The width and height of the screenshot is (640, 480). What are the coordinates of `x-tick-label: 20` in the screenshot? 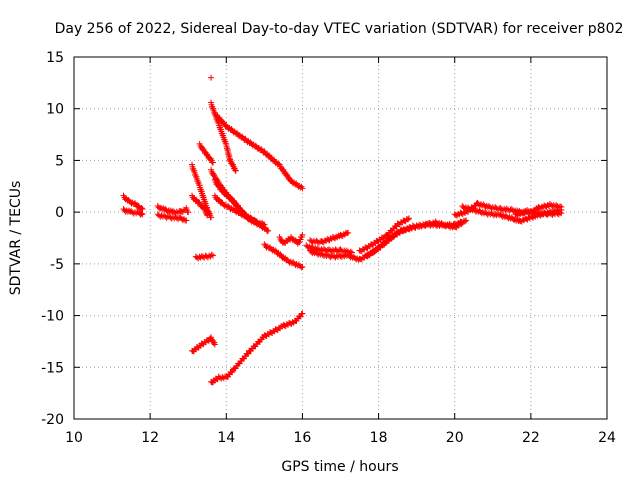 It's located at (455, 438).